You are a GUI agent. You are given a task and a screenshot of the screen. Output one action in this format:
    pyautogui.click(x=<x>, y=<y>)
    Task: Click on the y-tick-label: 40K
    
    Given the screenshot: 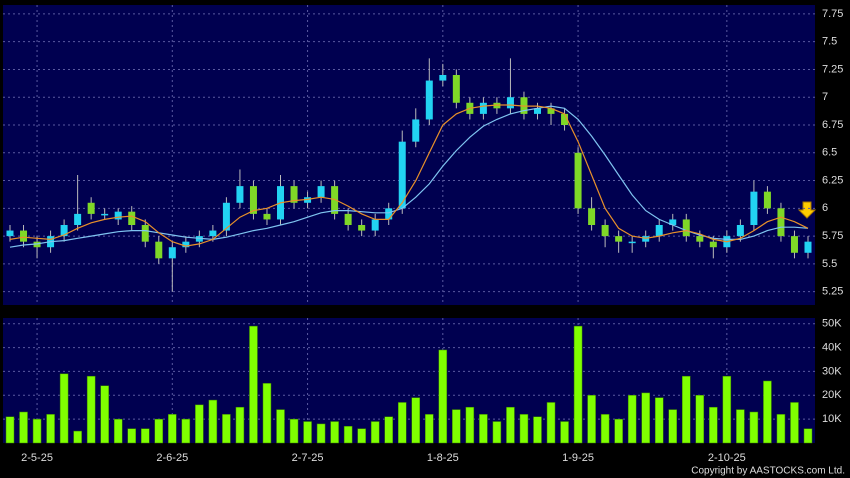 What is the action you would take?
    pyautogui.click(x=832, y=347)
    